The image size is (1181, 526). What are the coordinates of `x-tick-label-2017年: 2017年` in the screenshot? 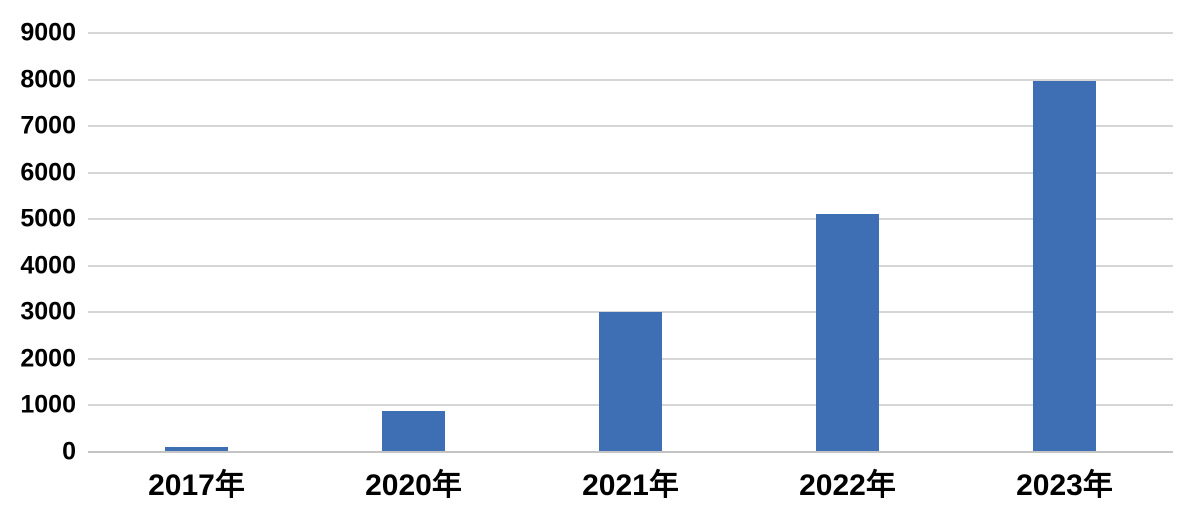 It's located at (196, 485).